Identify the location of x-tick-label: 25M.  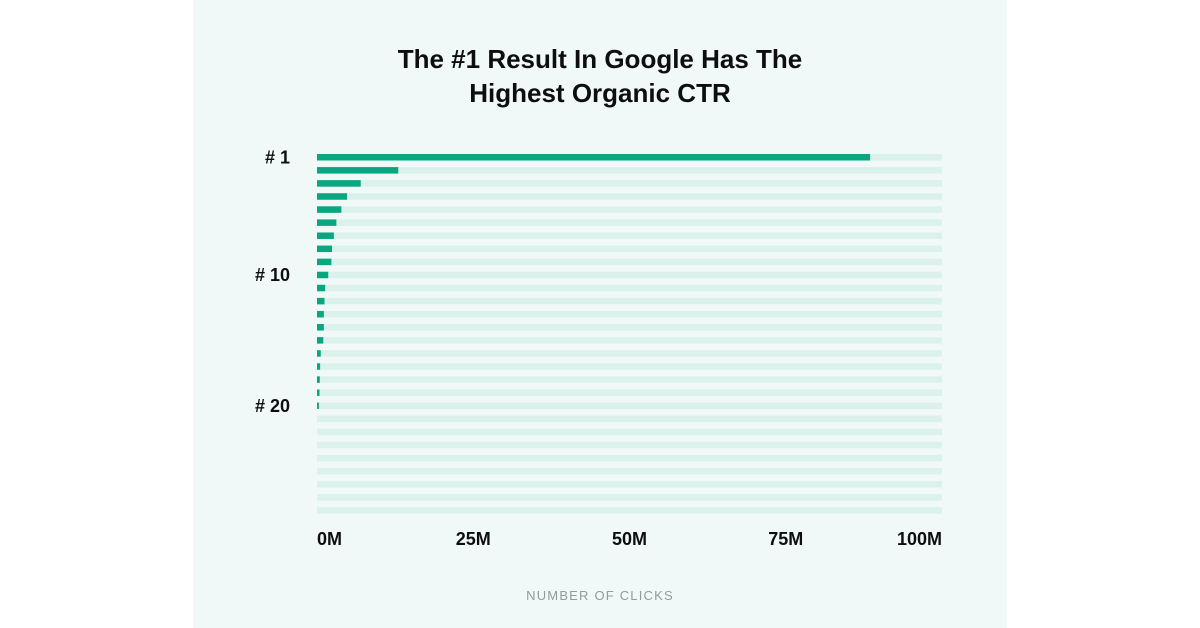
(473, 539).